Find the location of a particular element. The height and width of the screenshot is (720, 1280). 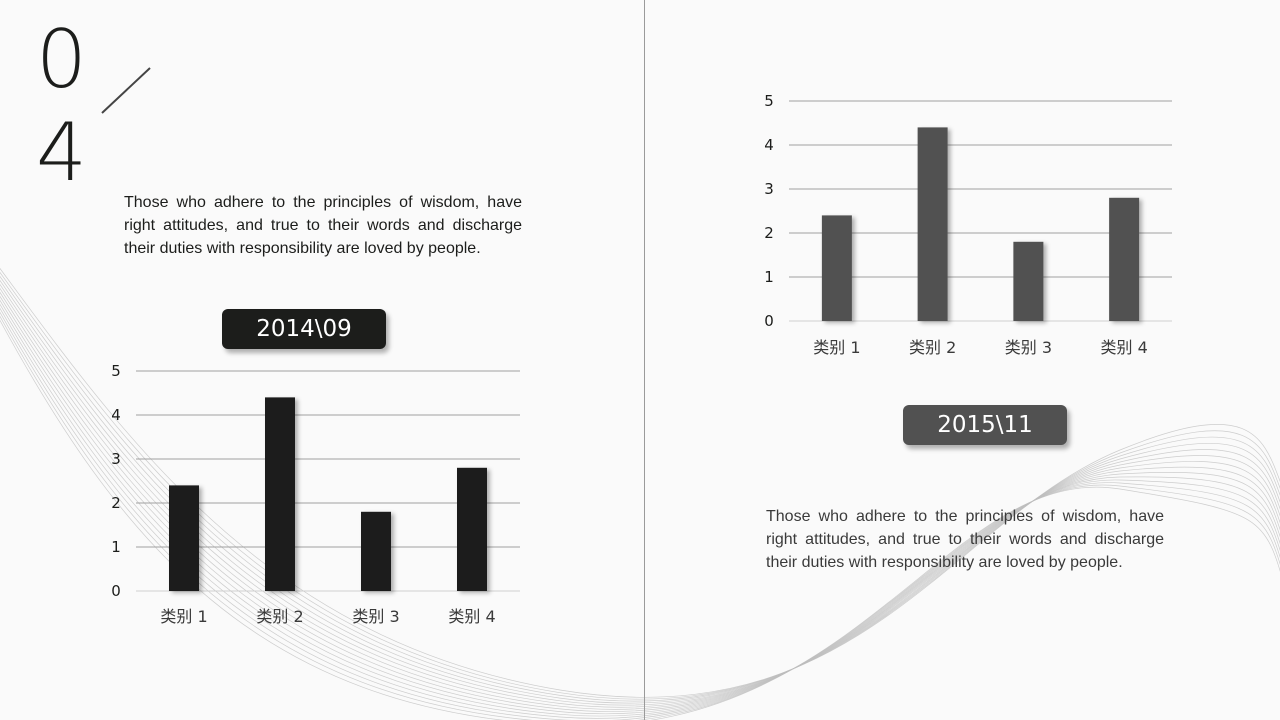

date-badge-left: 2014\09 is located at coordinates (304, 329).